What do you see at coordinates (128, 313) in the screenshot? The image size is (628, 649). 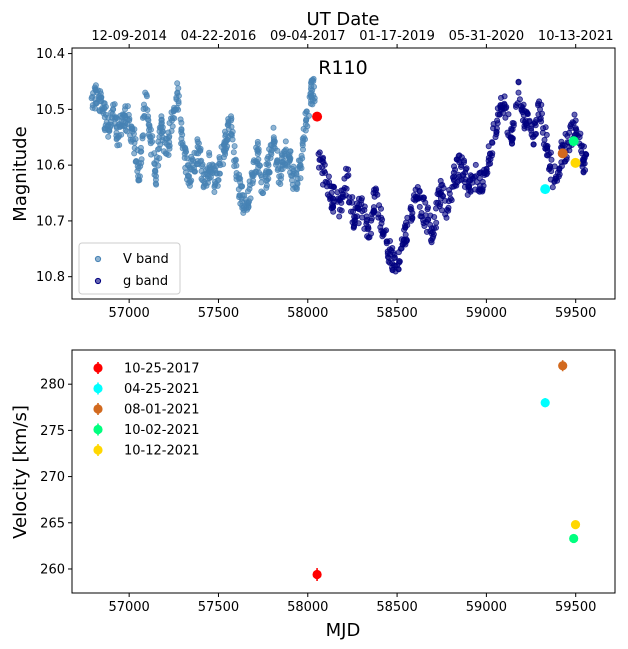 I see `x-tick-label: 57000` at bounding box center [128, 313].